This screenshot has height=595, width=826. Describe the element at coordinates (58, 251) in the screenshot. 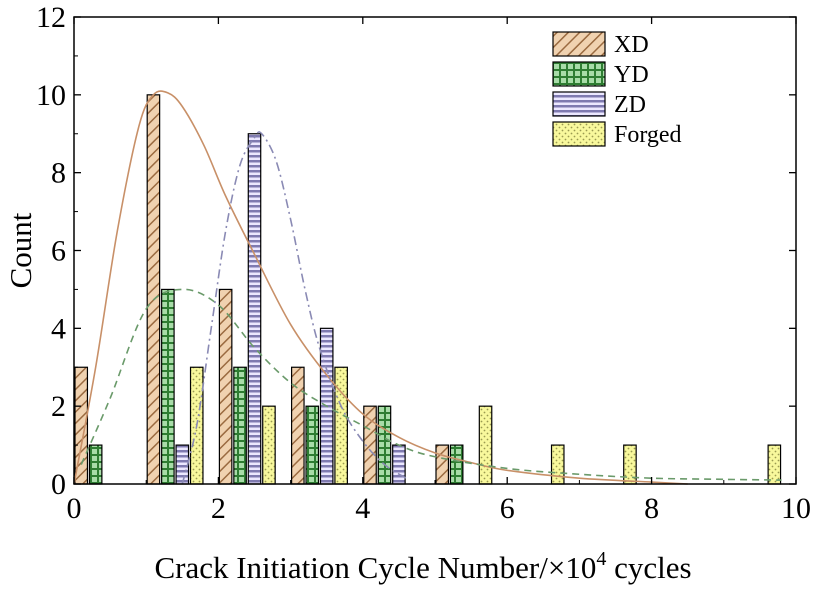

I see `y-tick-label: 6` at that location.